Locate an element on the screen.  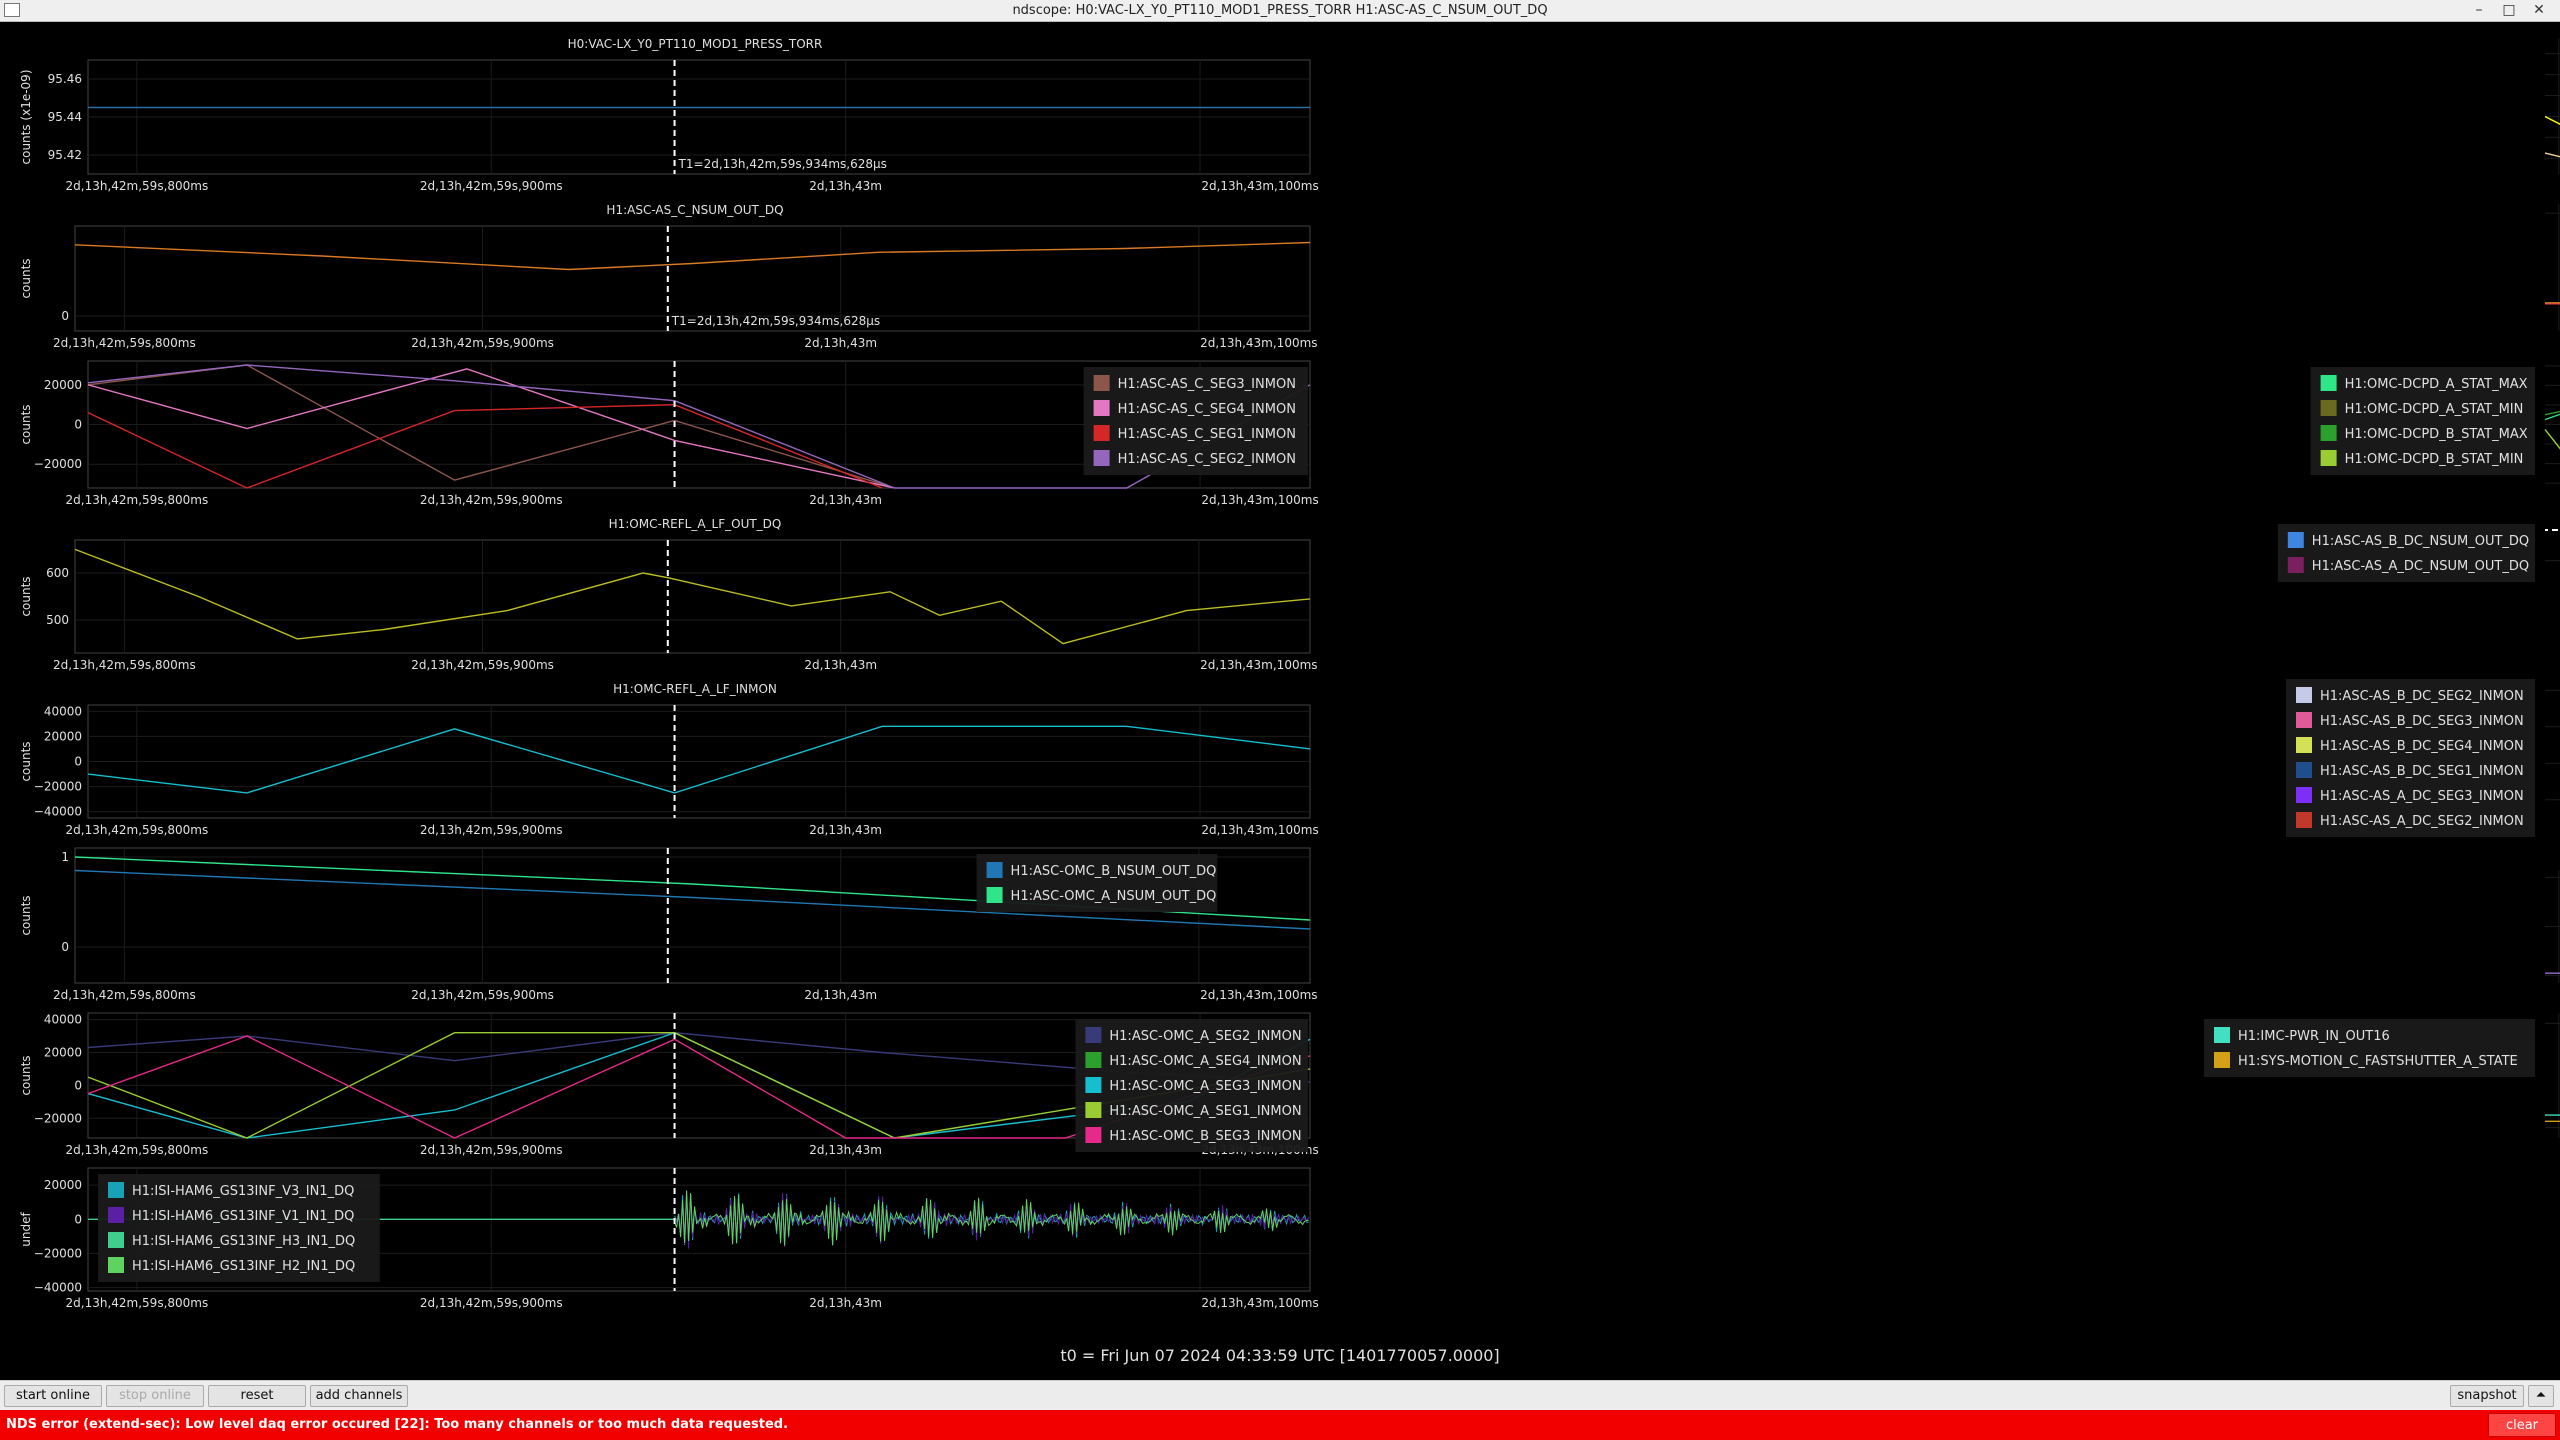
clear-error-button: clear is located at coordinates (2522, 1425).